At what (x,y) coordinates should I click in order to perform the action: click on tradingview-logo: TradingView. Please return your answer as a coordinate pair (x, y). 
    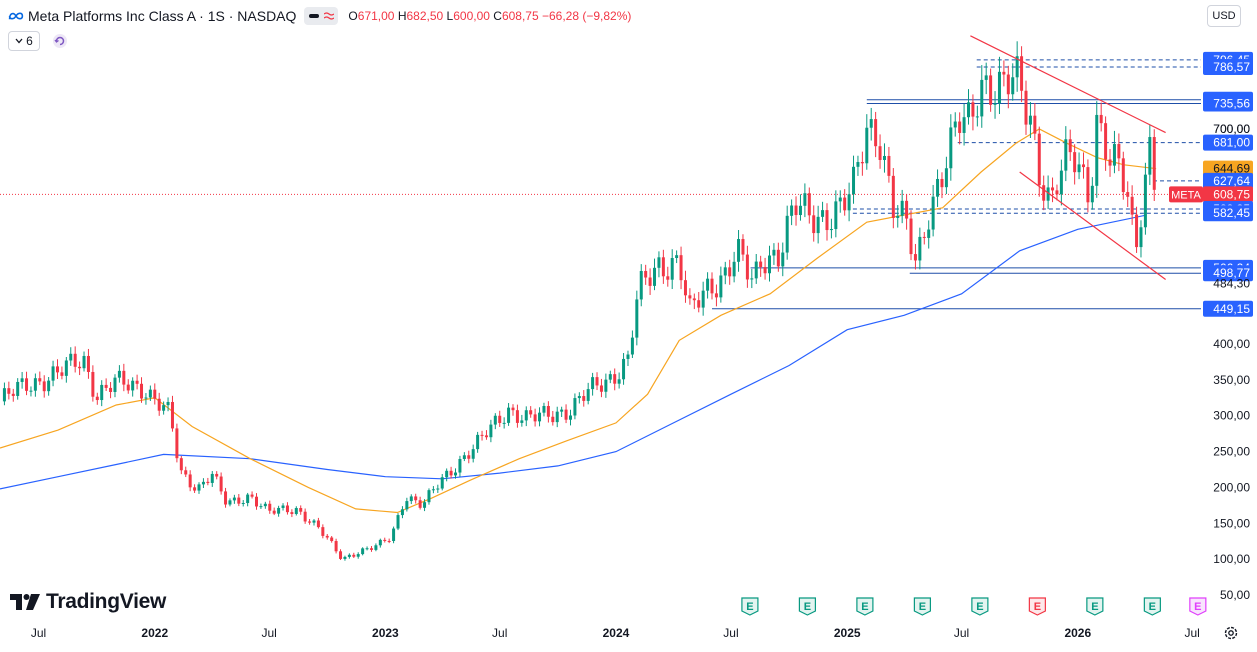
    Looking at the image, I should click on (88, 602).